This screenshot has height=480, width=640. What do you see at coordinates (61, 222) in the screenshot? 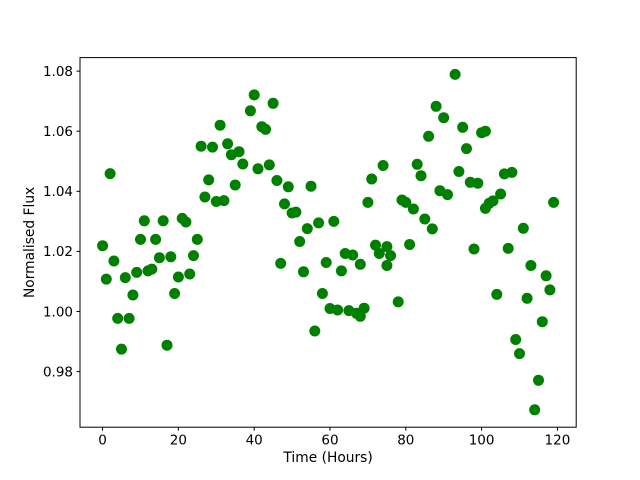
I see `y-axis-ticks: 0.98 1.00 1.02 1.04 1.06 1.08` at bounding box center [61, 222].